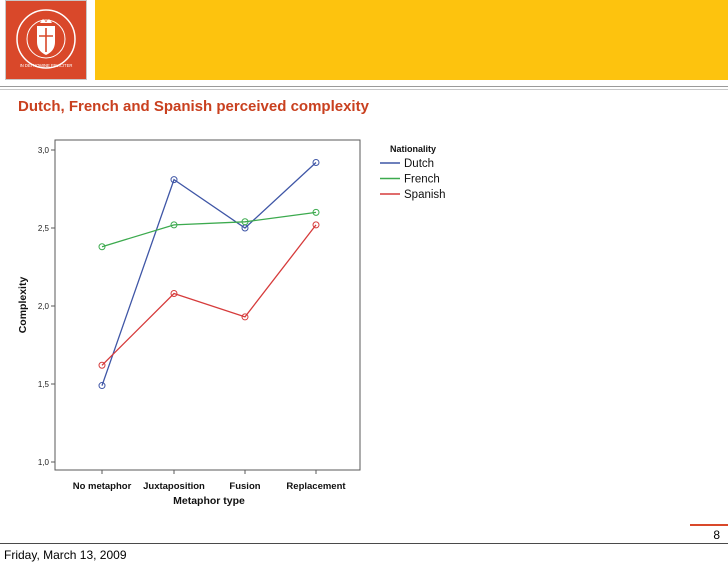 The height and width of the screenshot is (566, 728). I want to click on x-axis-title: Metaphor type, so click(209, 501).